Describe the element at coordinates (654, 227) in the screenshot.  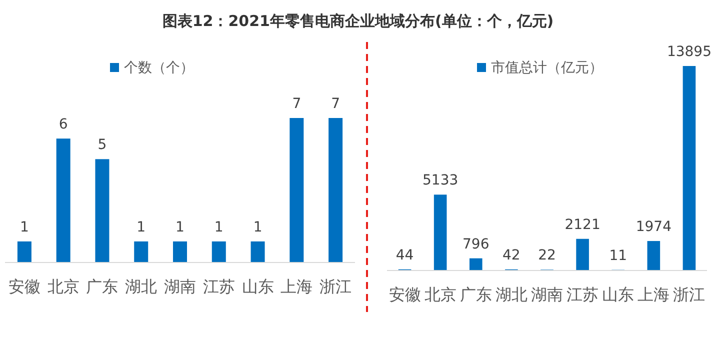
I see `data-label: 1974` at that location.